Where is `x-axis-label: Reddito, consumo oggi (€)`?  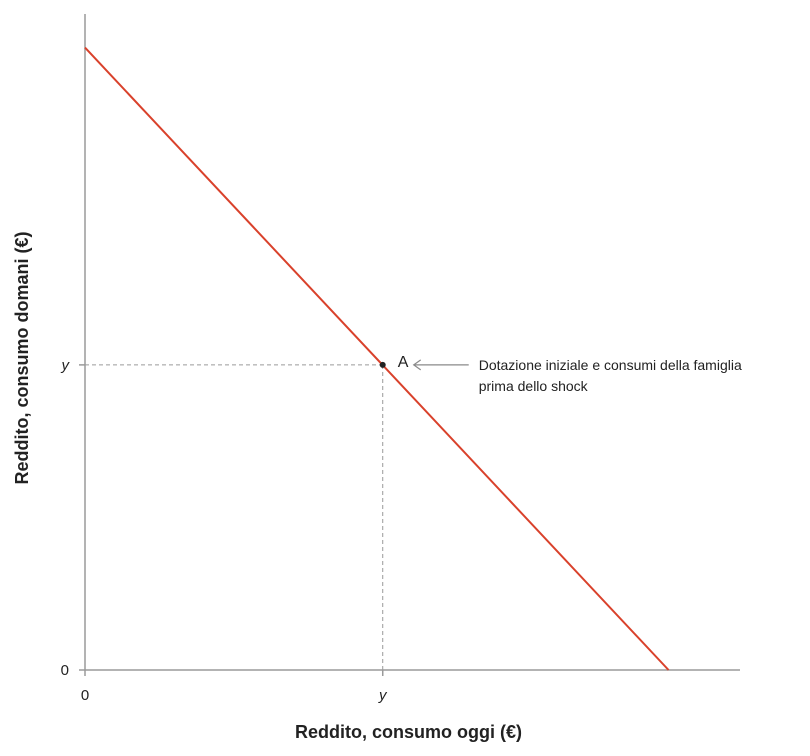 x-axis-label: Reddito, consumo oggi (€) is located at coordinates (408, 732).